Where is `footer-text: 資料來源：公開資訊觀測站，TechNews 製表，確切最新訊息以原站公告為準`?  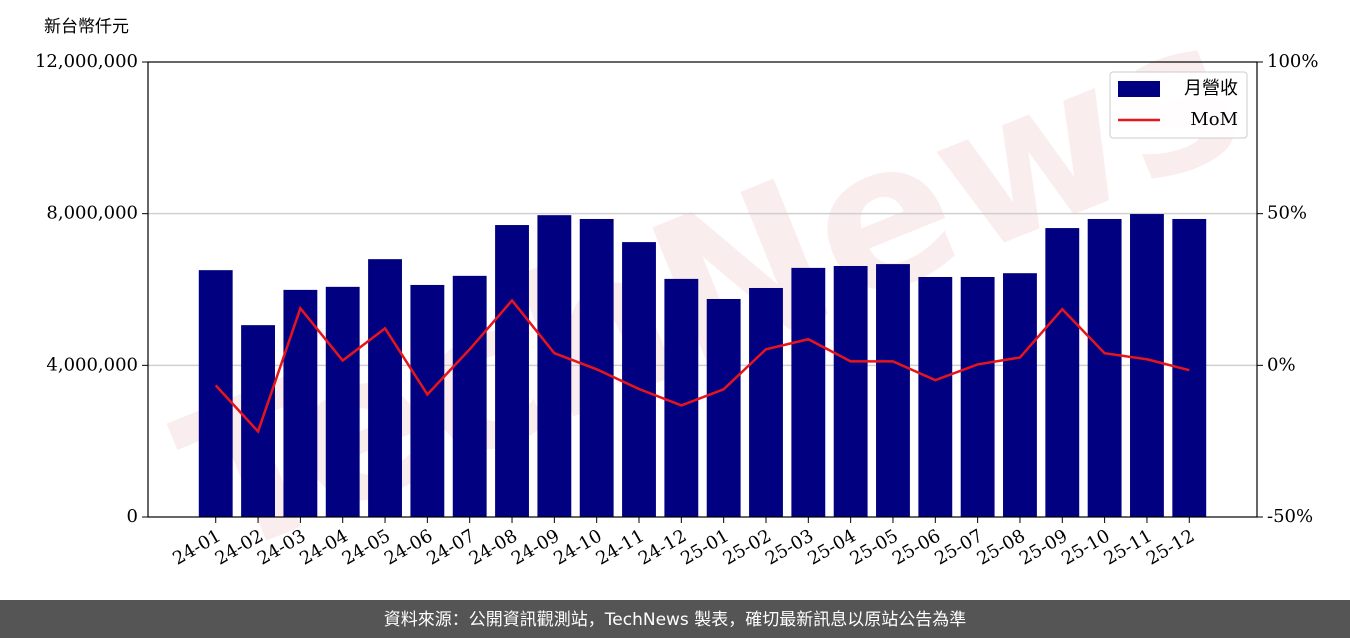 footer-text: 資料來源：公開資訊觀測站，TechNews 製表，確切最新訊息以原站公告為準 is located at coordinates (675, 620).